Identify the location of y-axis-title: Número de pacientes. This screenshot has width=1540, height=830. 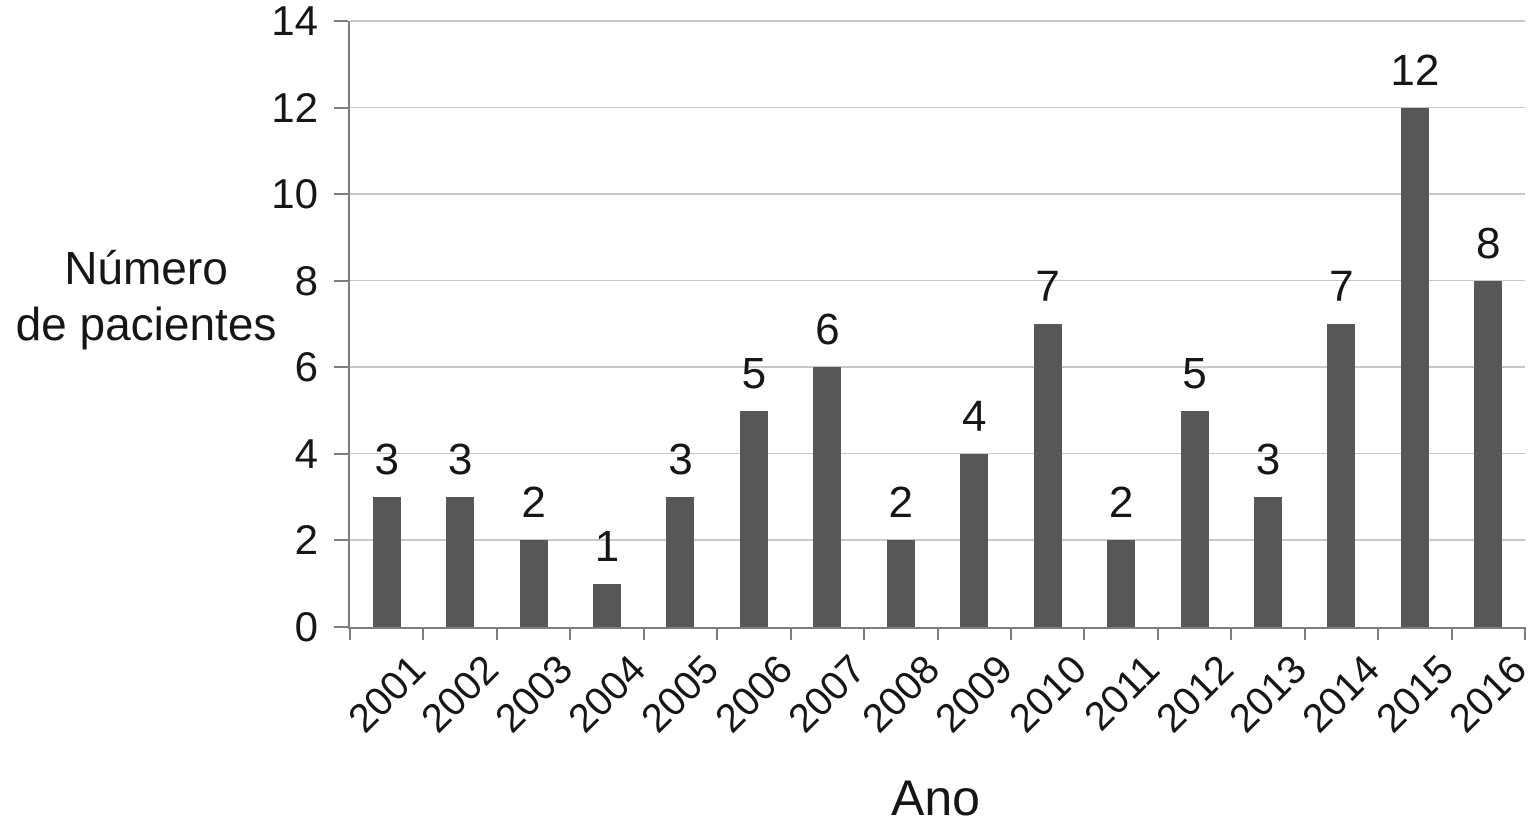
(146, 296).